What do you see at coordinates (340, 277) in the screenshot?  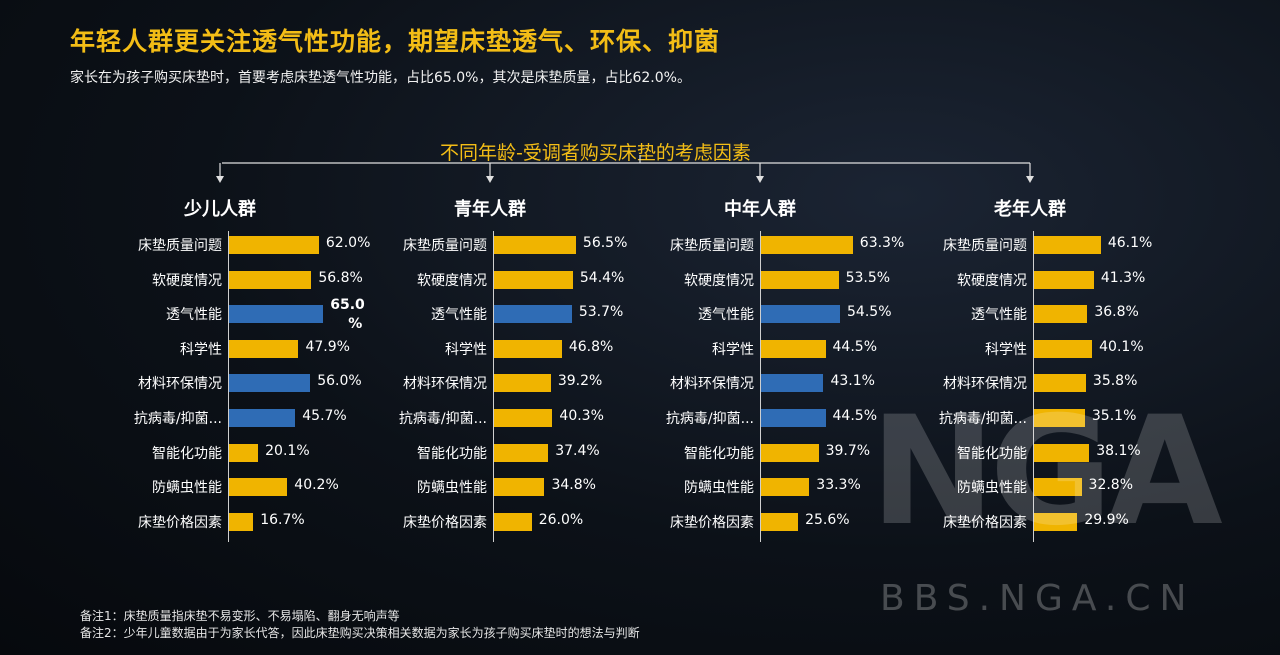 I see `value-label: 56.8%` at bounding box center [340, 277].